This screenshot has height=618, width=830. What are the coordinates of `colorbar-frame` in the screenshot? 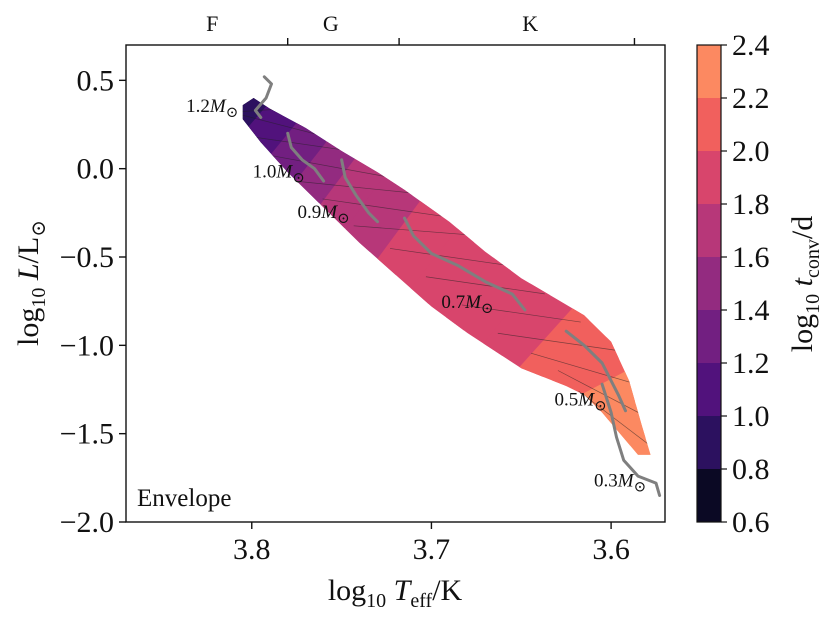 It's located at (709, 283).